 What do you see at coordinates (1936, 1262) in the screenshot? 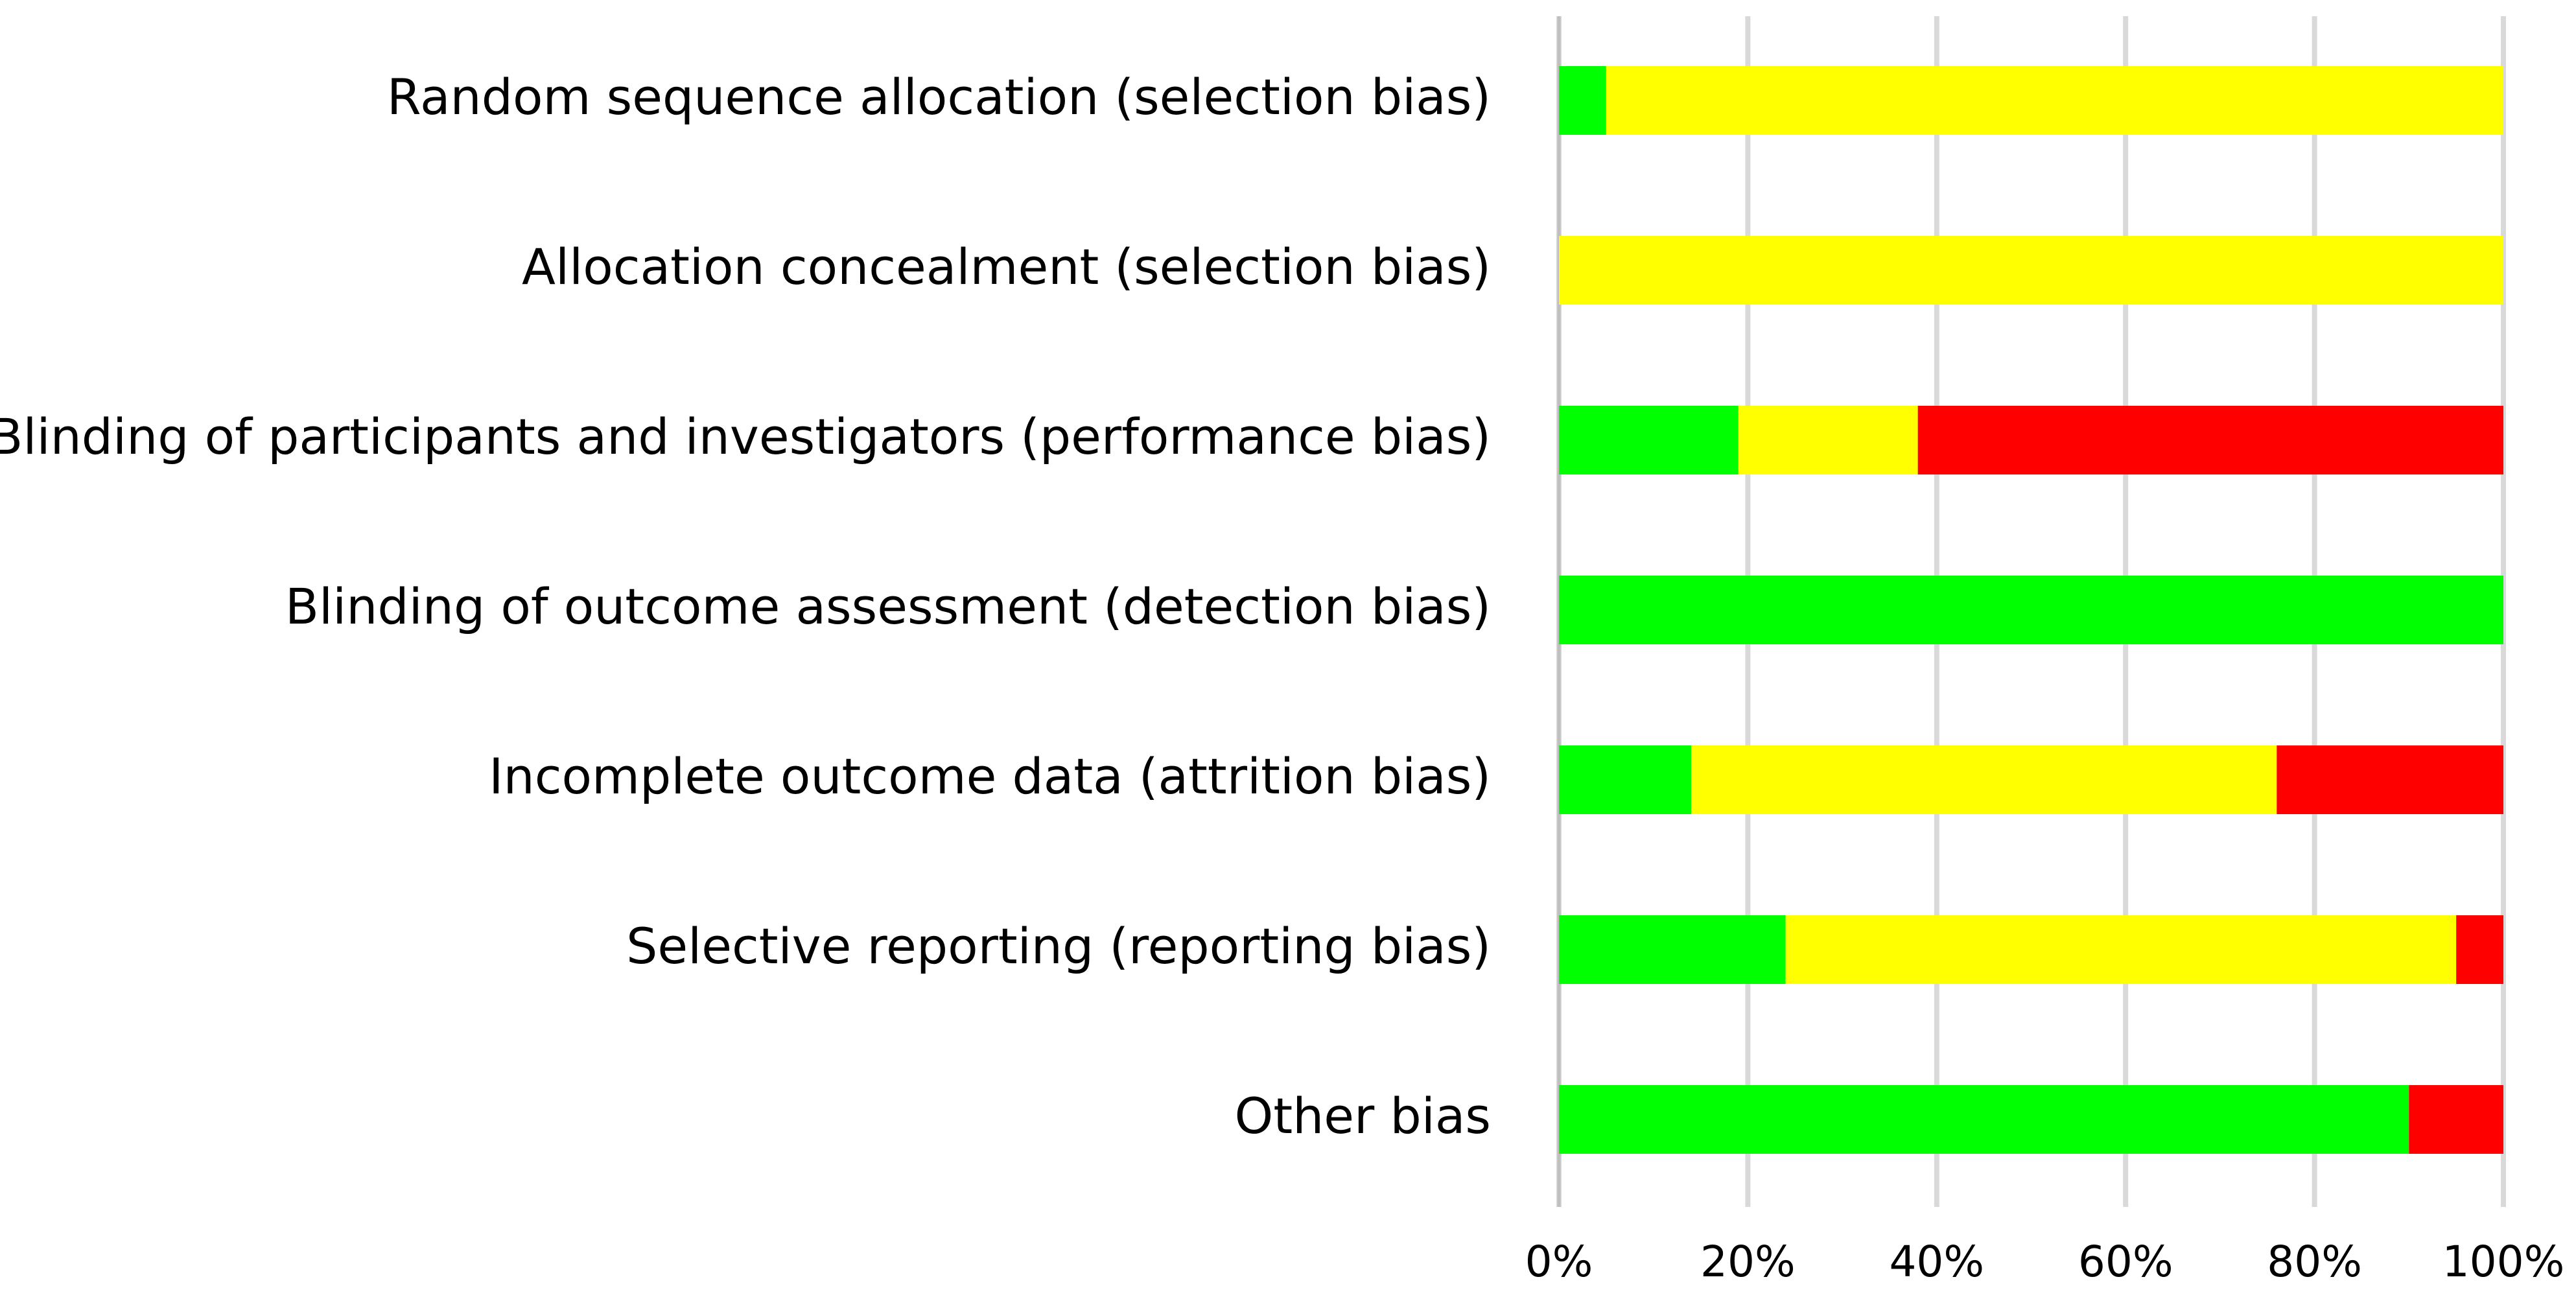
I see `x-tick-label: 40%` at bounding box center [1936, 1262].